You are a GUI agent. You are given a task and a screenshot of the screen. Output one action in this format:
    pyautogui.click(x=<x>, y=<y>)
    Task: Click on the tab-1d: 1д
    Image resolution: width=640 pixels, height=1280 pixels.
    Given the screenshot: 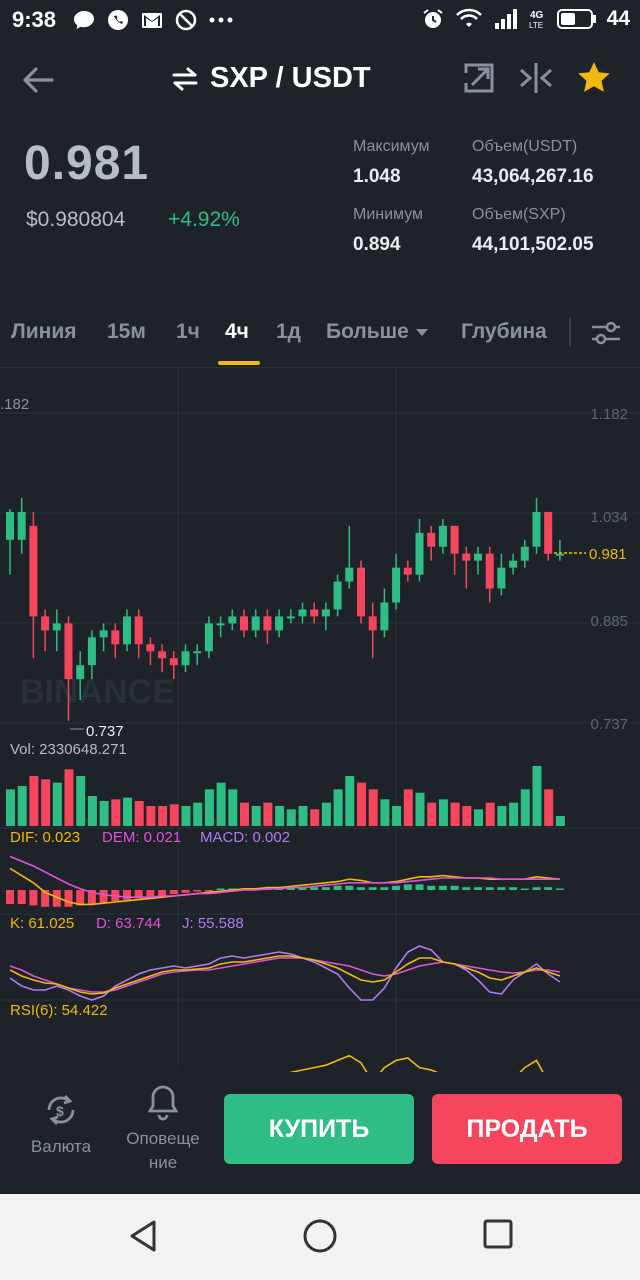 What is the action you would take?
    pyautogui.click(x=289, y=331)
    